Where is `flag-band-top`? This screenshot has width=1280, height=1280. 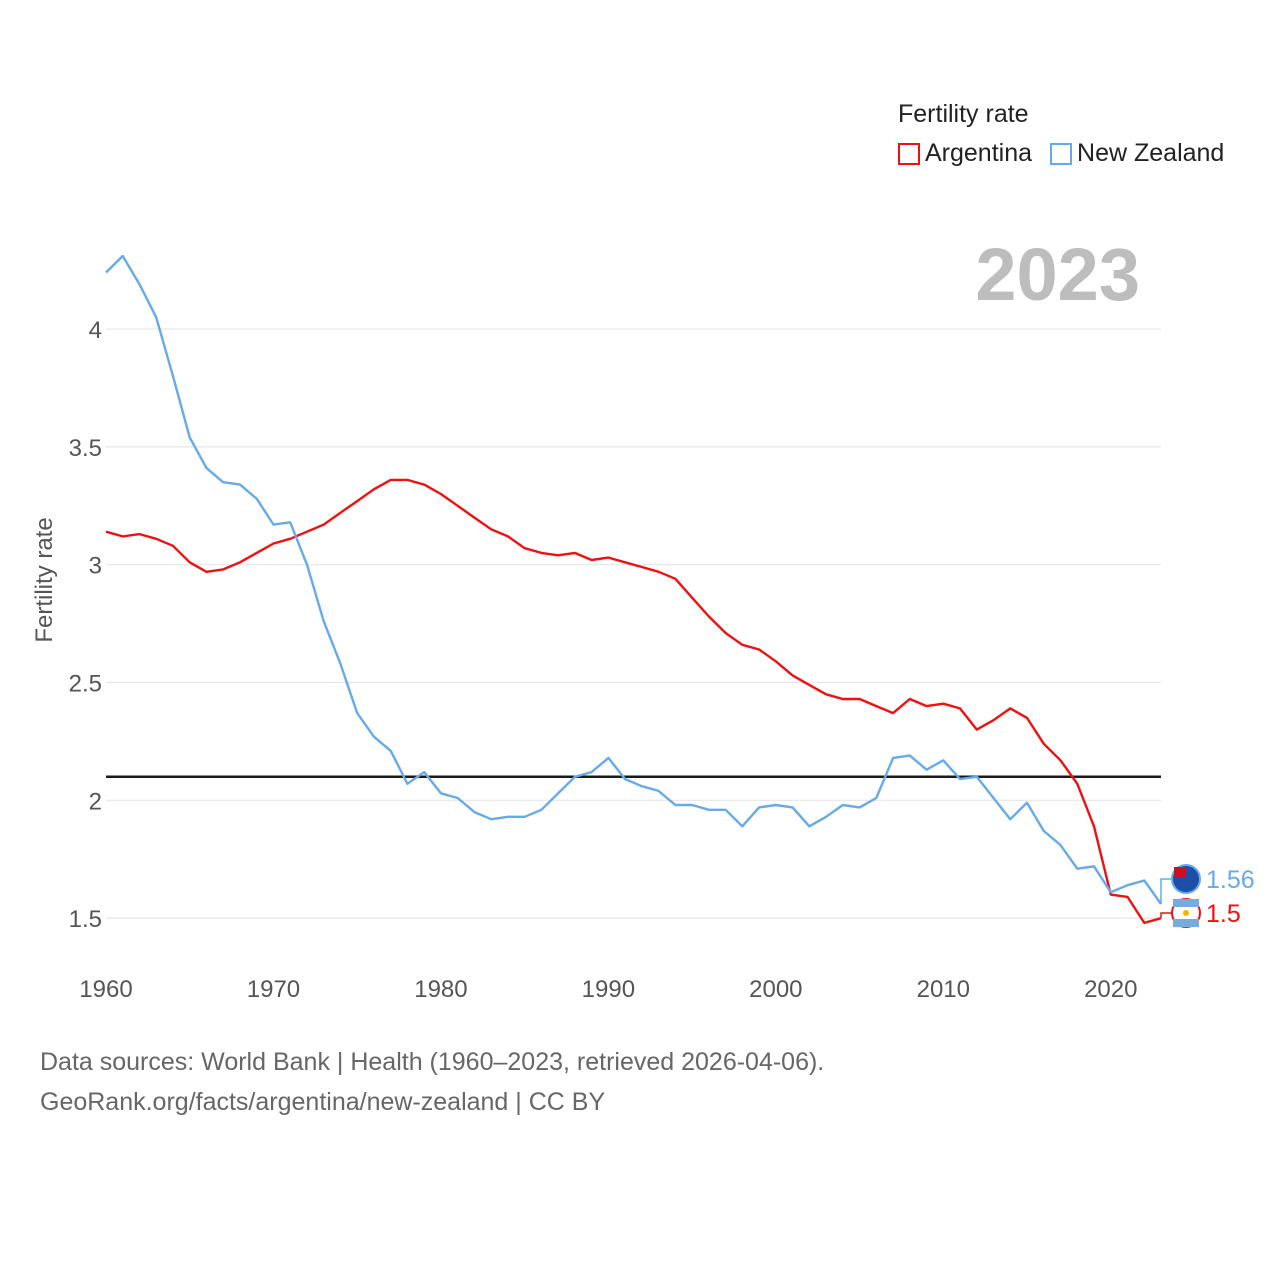
flag-band-top is located at coordinates (1186, 903).